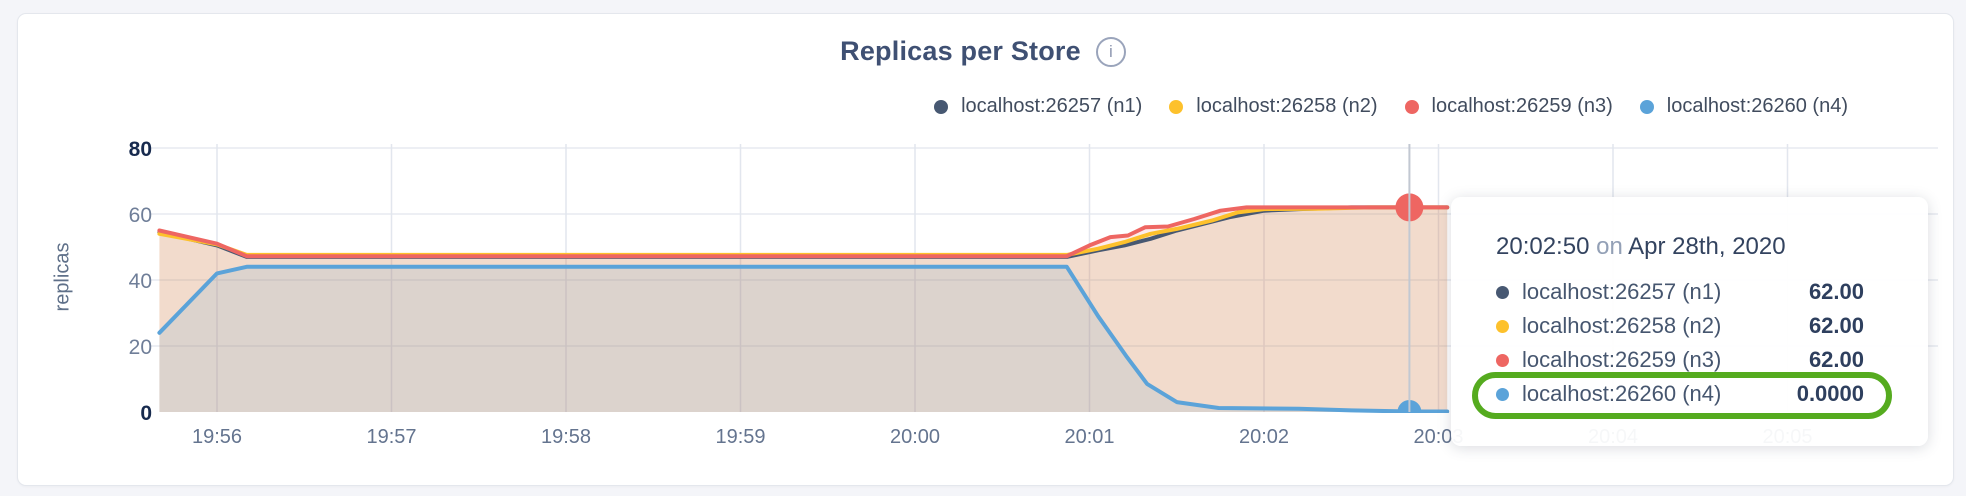 The height and width of the screenshot is (496, 1966). Describe the element at coordinates (1622, 291) in the screenshot. I see `tooltip-series-name: localhost:26257 (n1)` at that location.